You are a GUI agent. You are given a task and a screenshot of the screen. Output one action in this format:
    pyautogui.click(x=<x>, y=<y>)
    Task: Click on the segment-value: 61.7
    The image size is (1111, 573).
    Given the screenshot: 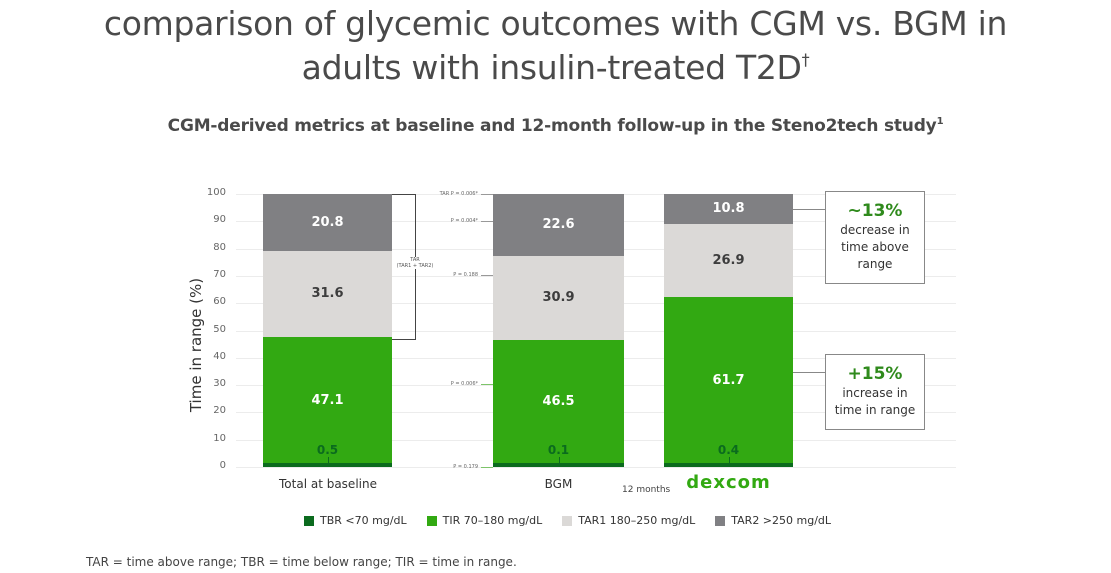 What is the action you would take?
    pyautogui.click(x=728, y=380)
    